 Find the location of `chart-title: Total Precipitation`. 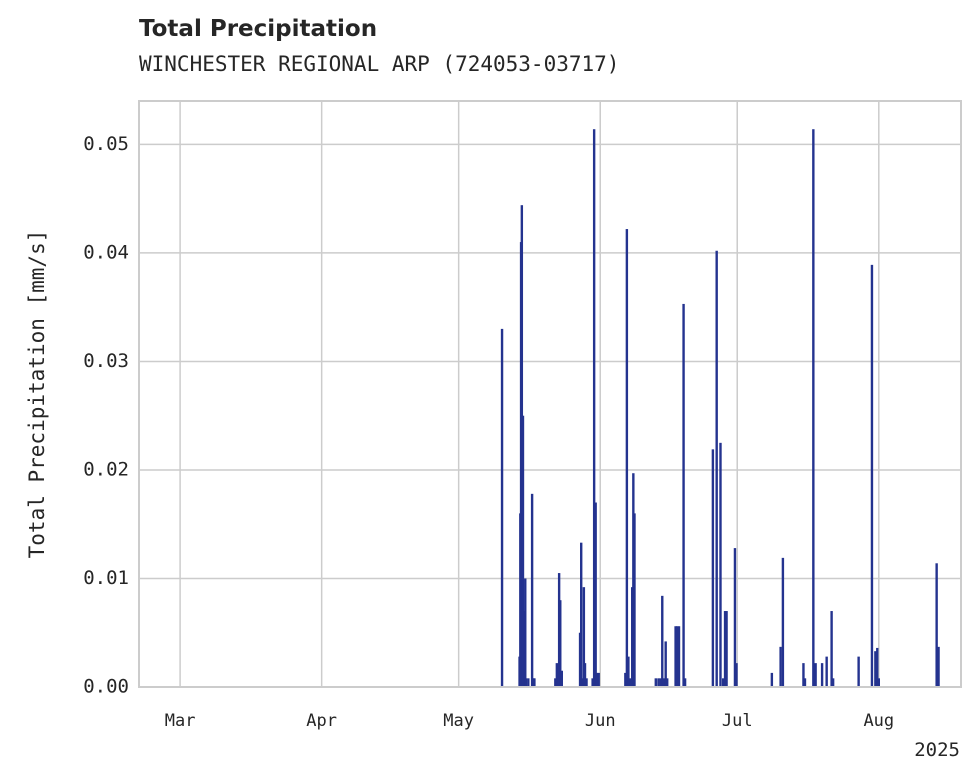

chart-title: Total Precipitation is located at coordinates (258, 29).